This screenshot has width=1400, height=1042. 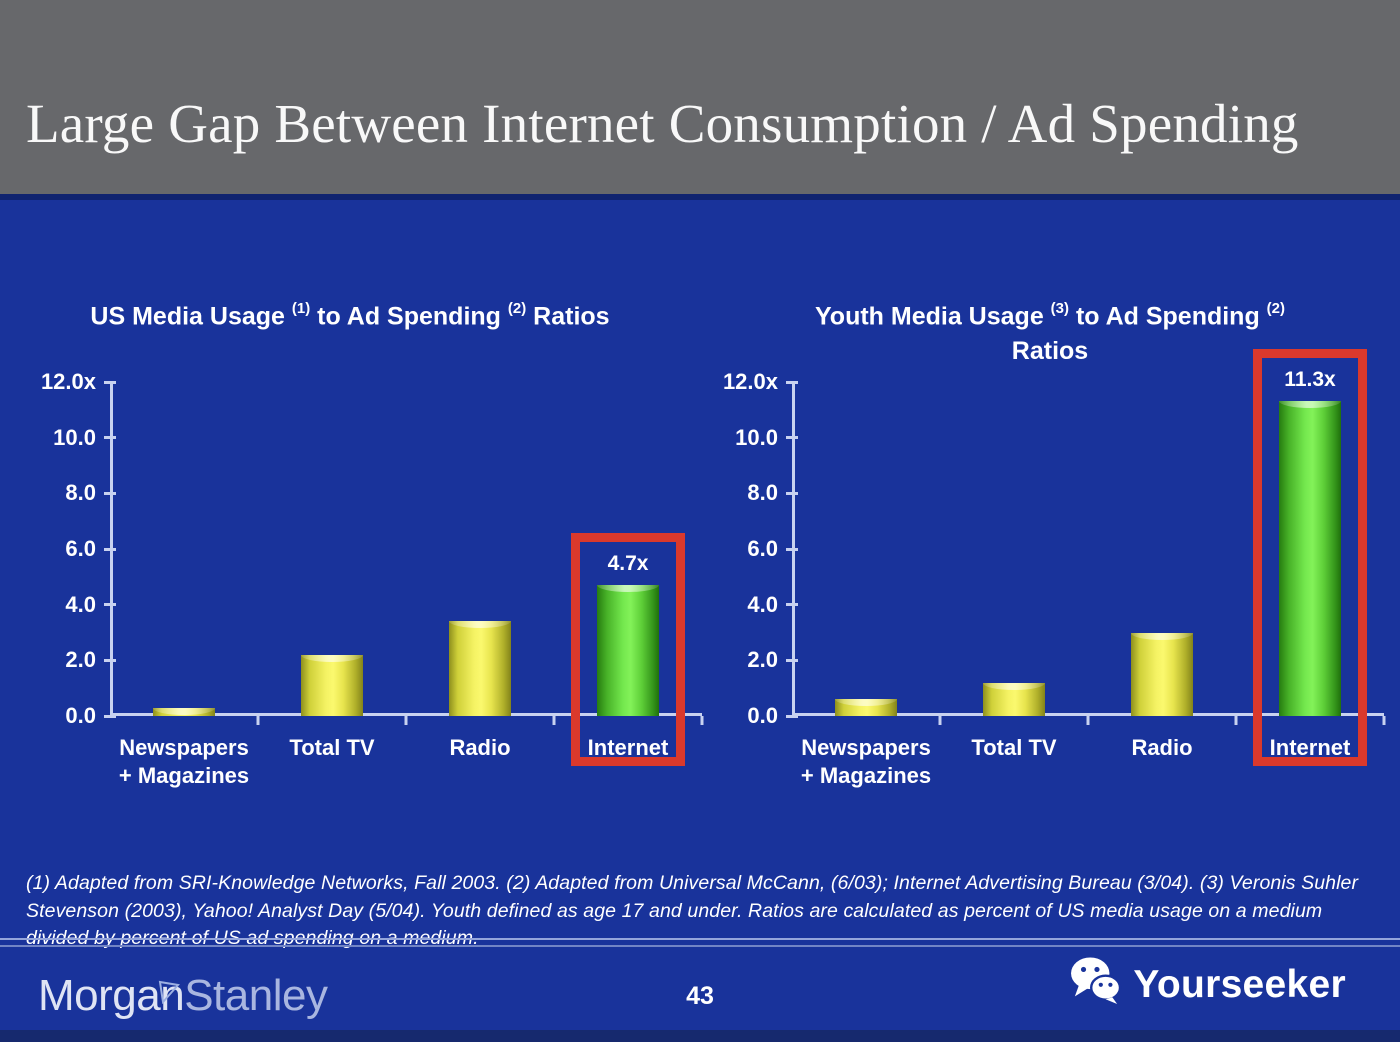 I want to click on morgan-stanley-logo: MorganStanley, so click(x=183, y=995).